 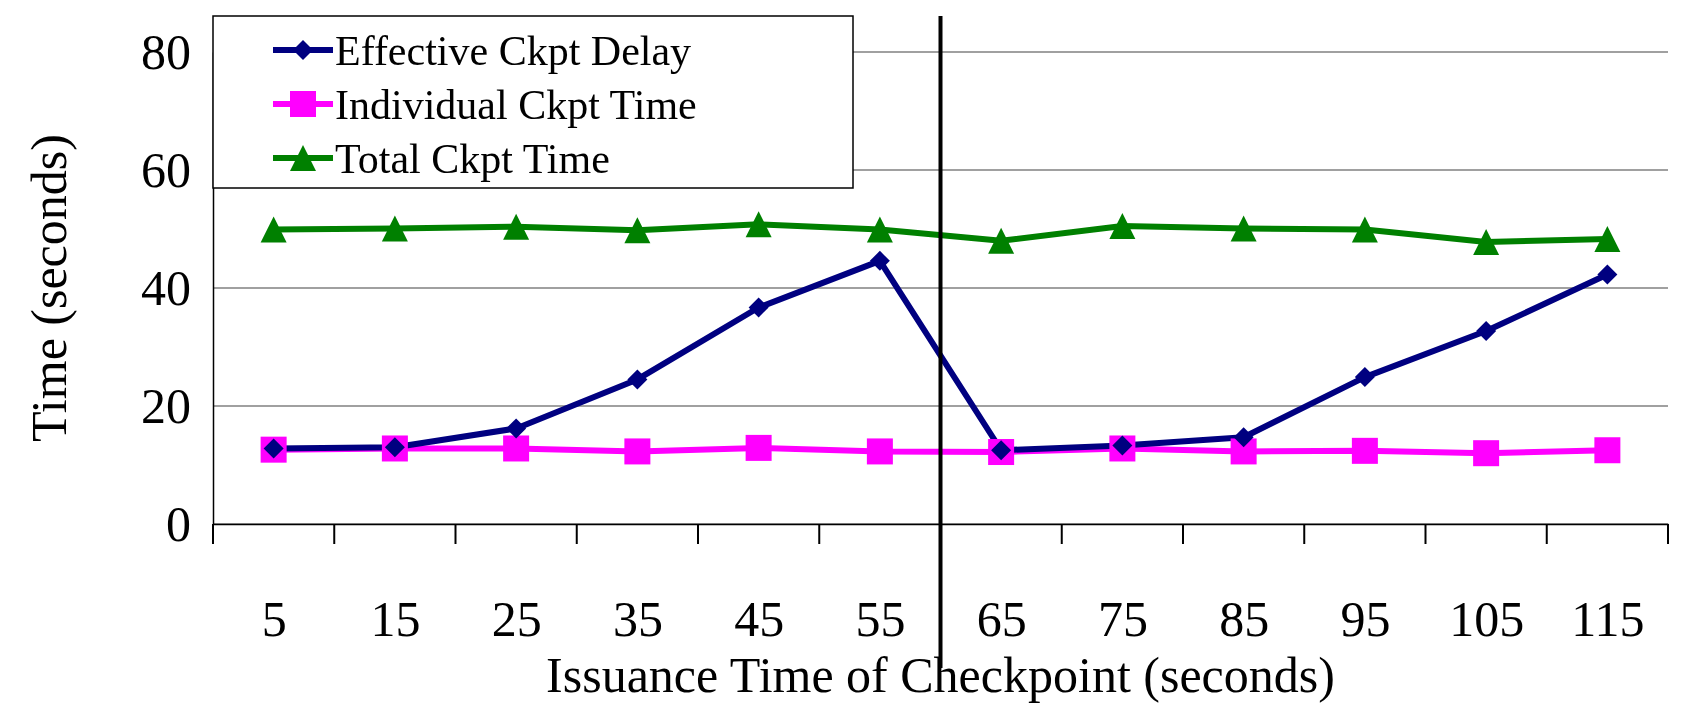 What do you see at coordinates (1608, 618) in the screenshot?
I see `x-tick-label: 115` at bounding box center [1608, 618].